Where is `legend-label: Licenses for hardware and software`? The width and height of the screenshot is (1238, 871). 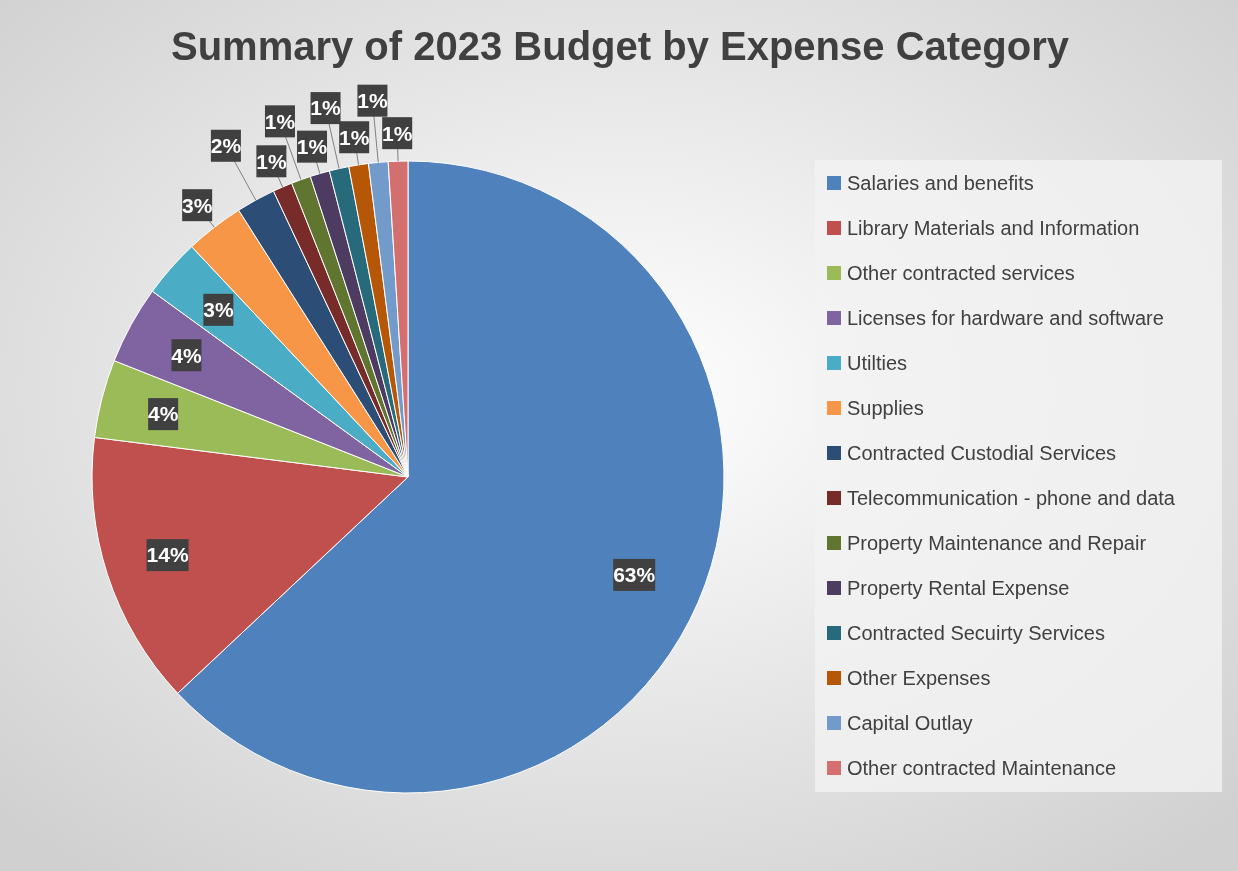
legend-label: Licenses for hardware and software is located at coordinates (1005, 318).